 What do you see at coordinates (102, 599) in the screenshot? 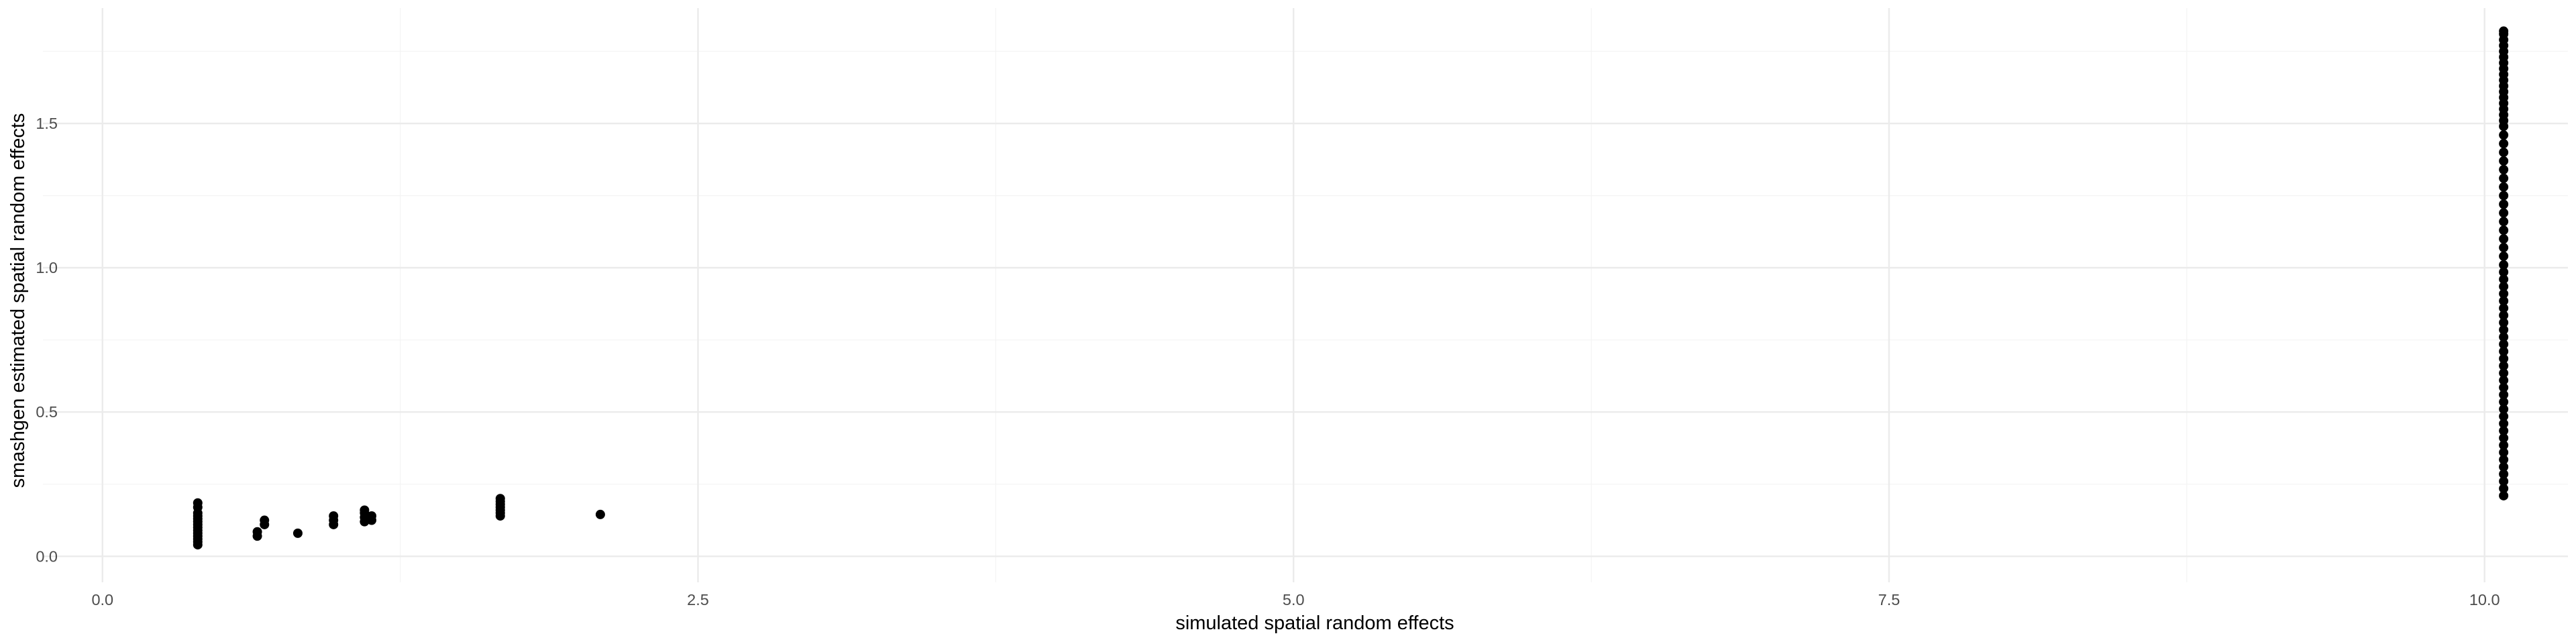
I see `x-tick-label: 0.0` at bounding box center [102, 599].